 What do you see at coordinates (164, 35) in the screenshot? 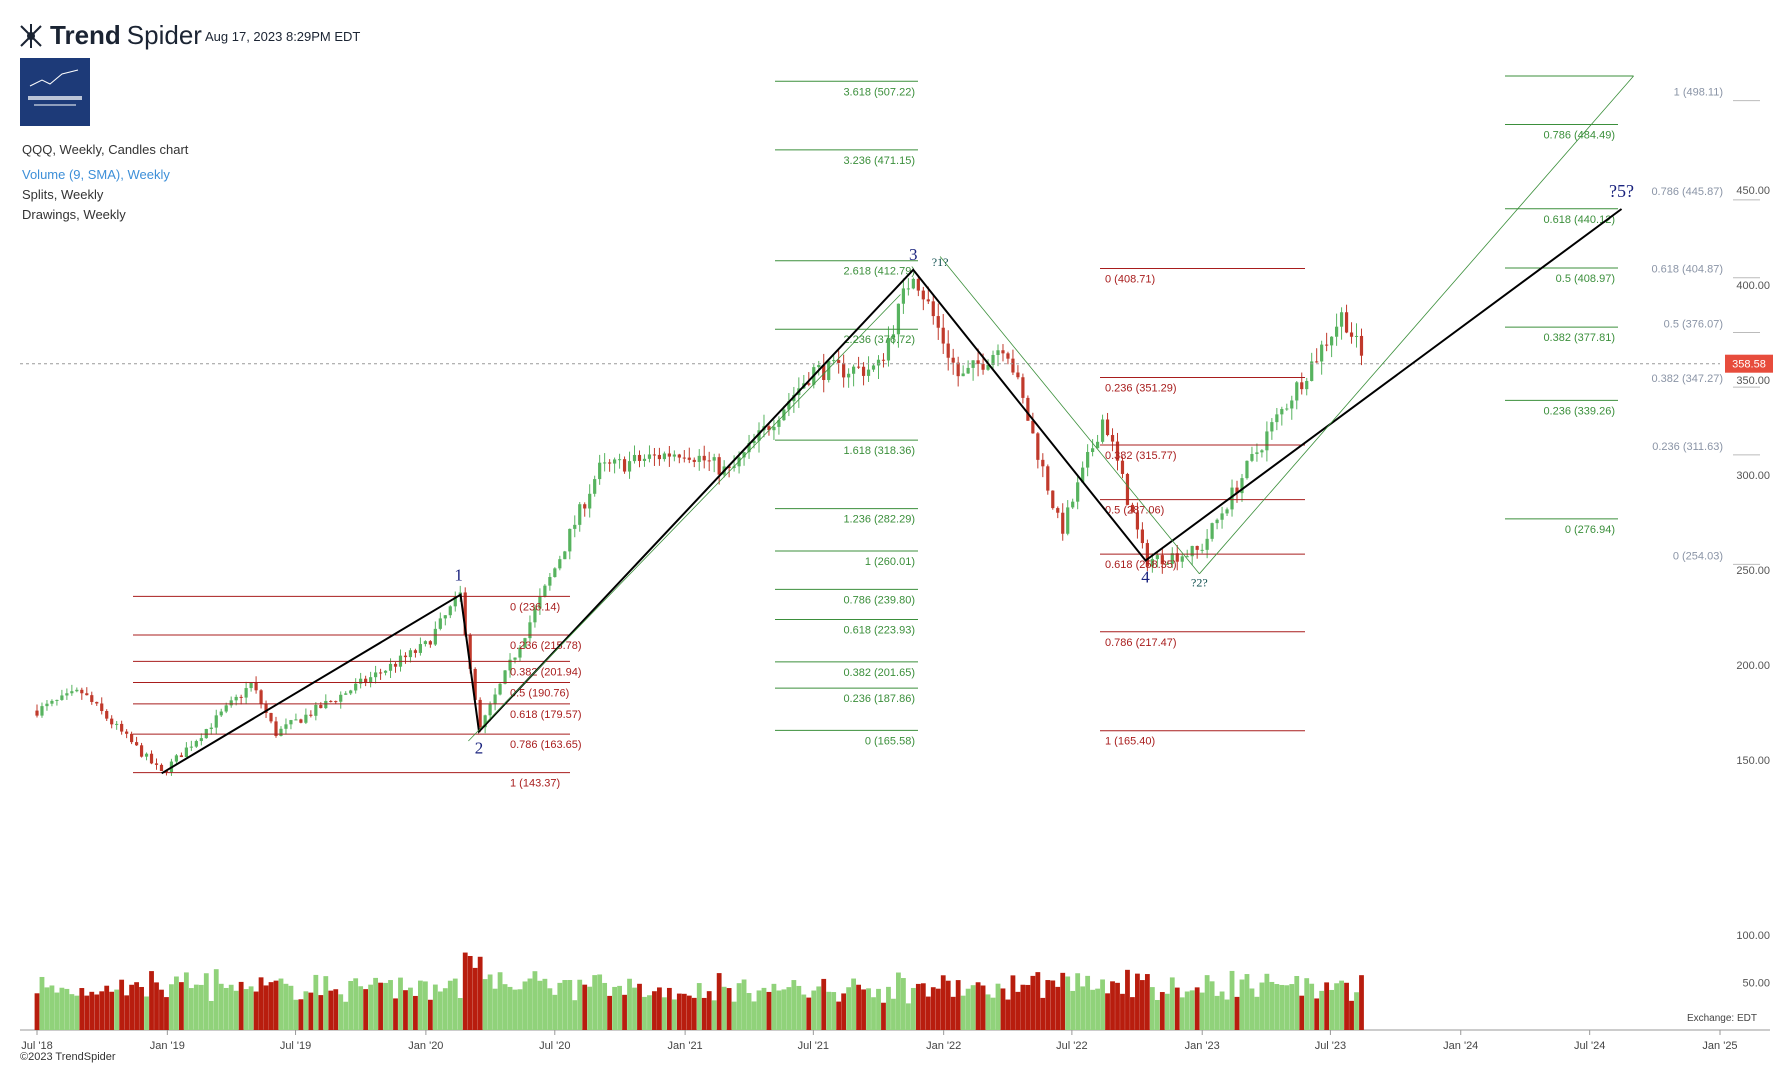
I see `brand-light: Spider` at bounding box center [164, 35].